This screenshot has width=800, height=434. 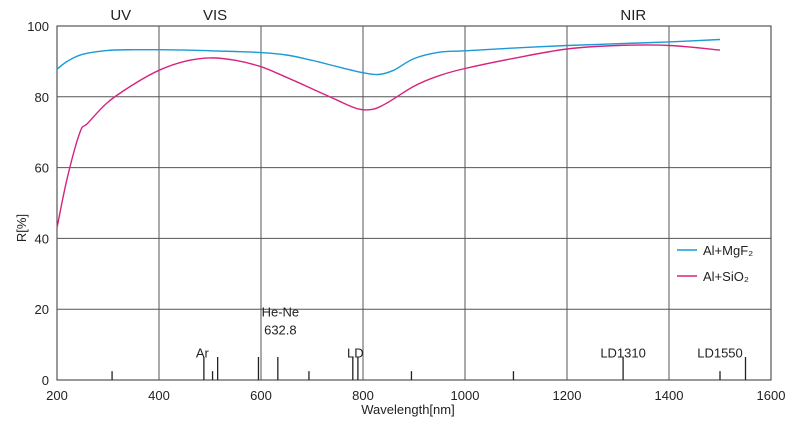 What do you see at coordinates (465, 395) in the screenshot?
I see `x-tick-label: 1000` at bounding box center [465, 395].